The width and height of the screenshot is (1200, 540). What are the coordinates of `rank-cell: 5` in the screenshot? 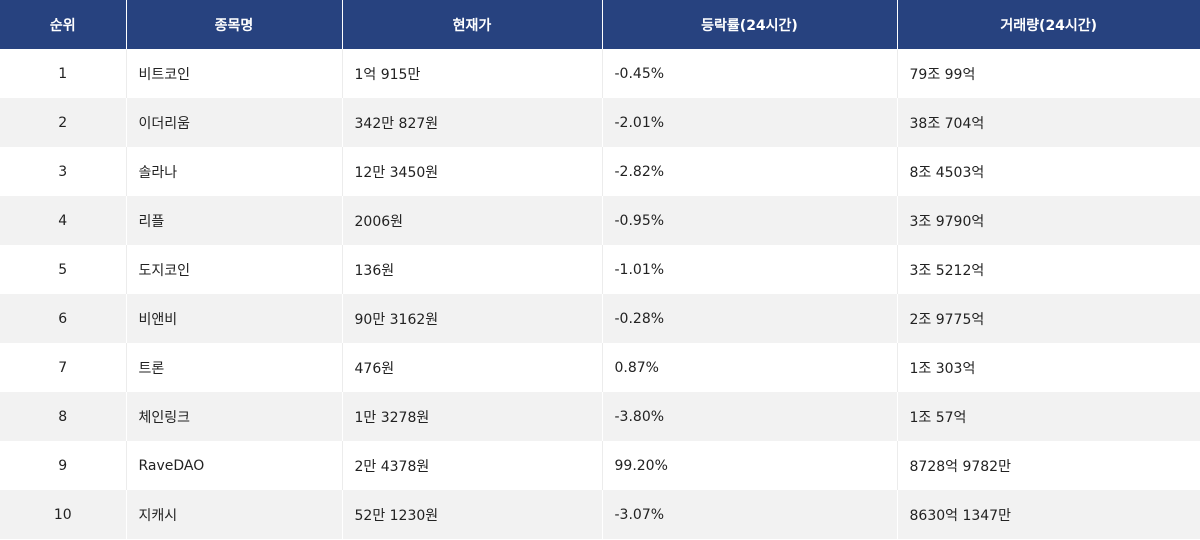 It's located at (63, 269).